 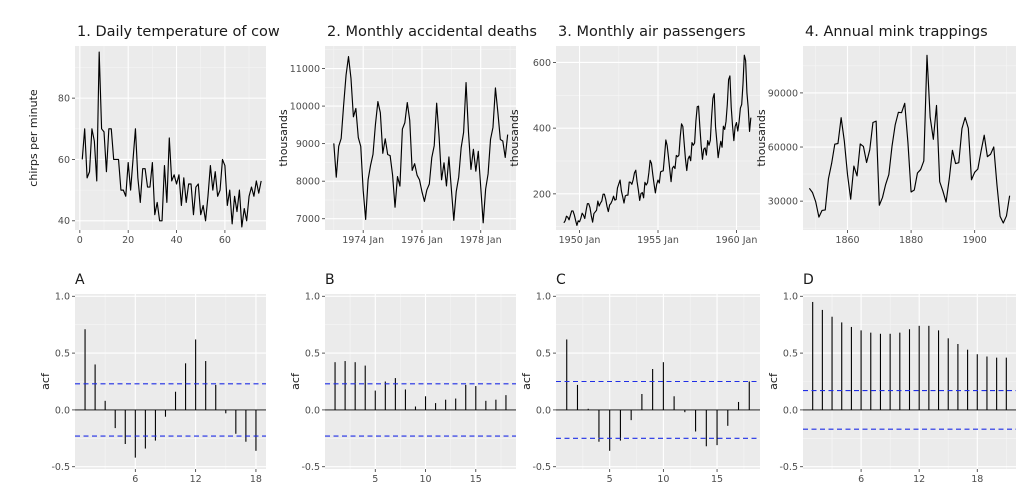 What do you see at coordinates (64, 221) in the screenshot?
I see `y-tick-label: 40` at bounding box center [64, 221].